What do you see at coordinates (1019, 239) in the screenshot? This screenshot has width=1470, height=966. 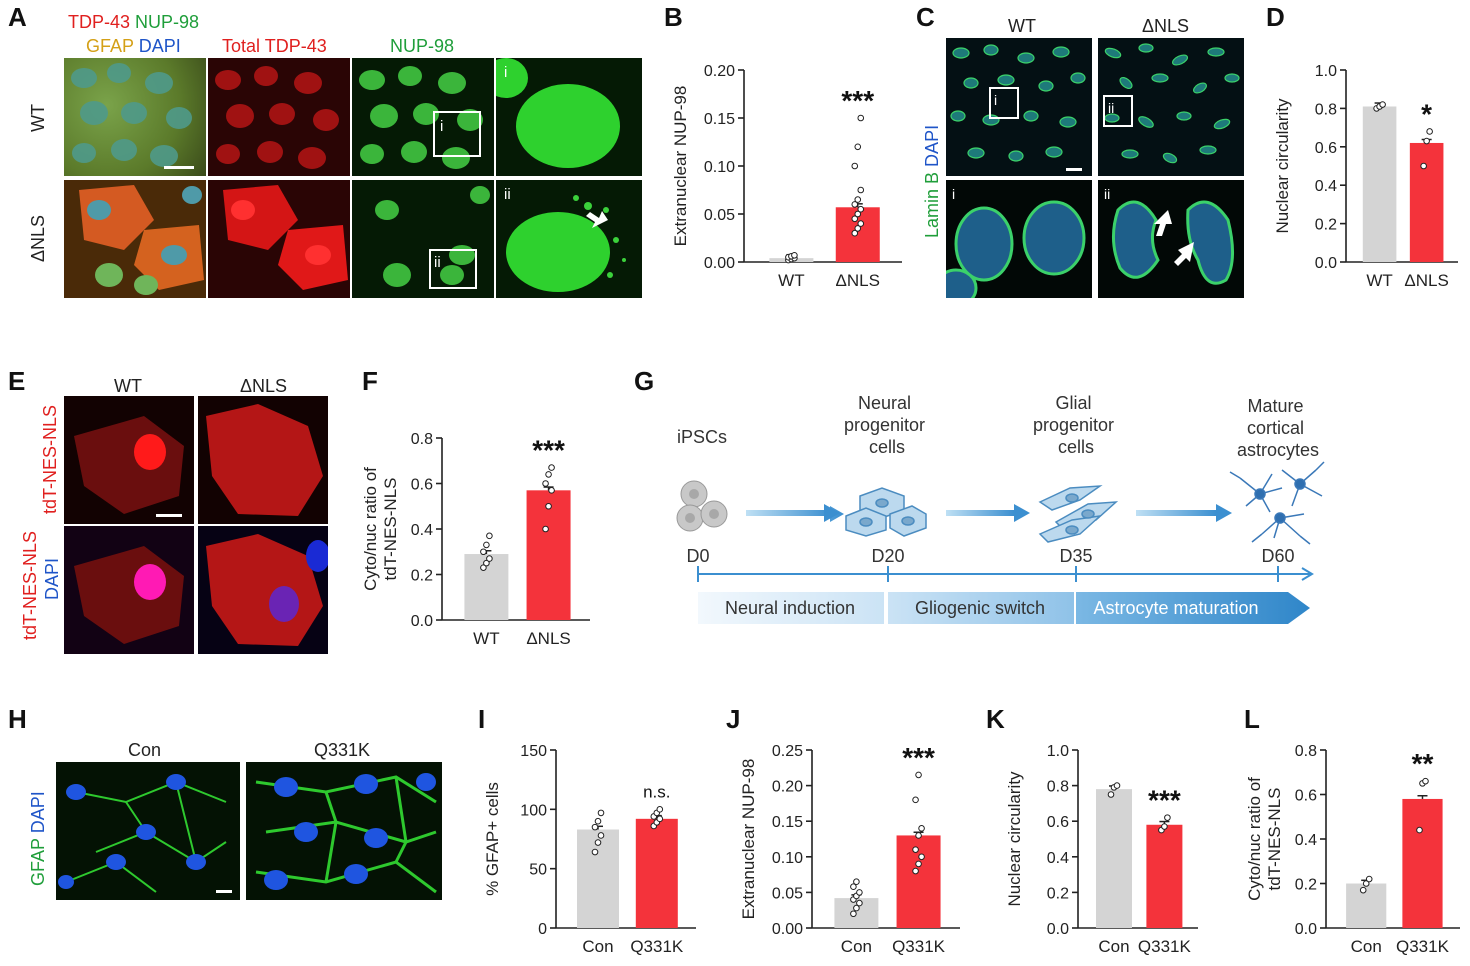 I see `micrograph-c-wt-zoom: i` at bounding box center [1019, 239].